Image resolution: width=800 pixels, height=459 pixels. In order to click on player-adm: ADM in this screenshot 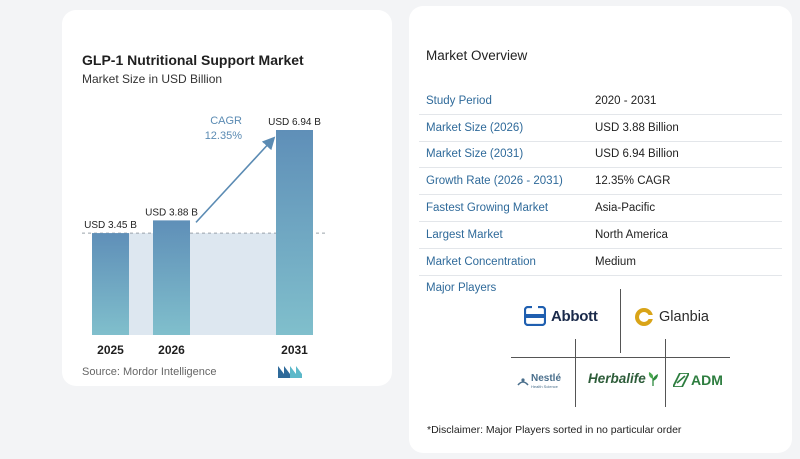, I will do `click(698, 380)`.